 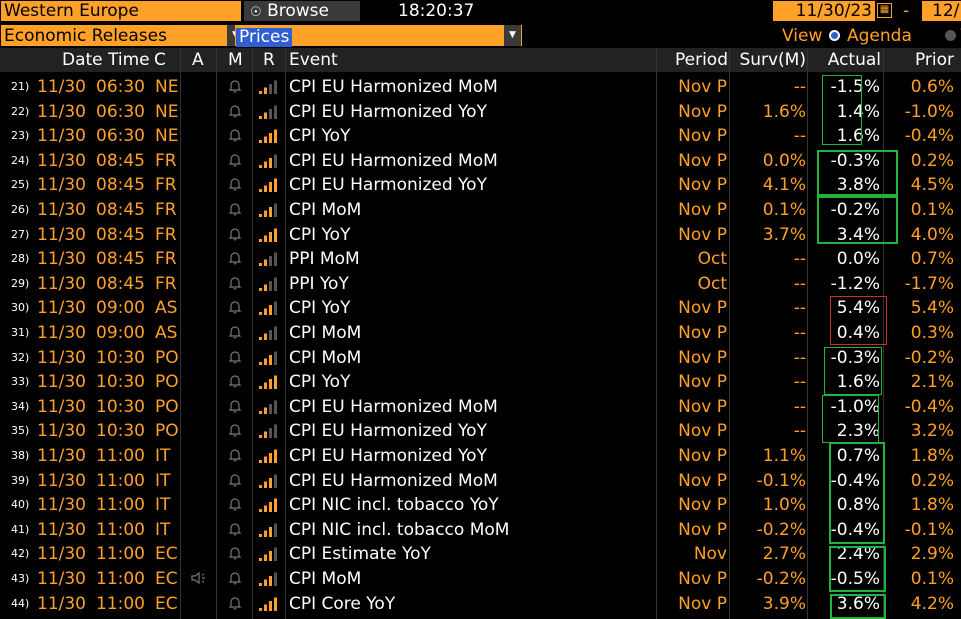 What do you see at coordinates (20, 283) in the screenshot?
I see `row-number: 29)` at bounding box center [20, 283].